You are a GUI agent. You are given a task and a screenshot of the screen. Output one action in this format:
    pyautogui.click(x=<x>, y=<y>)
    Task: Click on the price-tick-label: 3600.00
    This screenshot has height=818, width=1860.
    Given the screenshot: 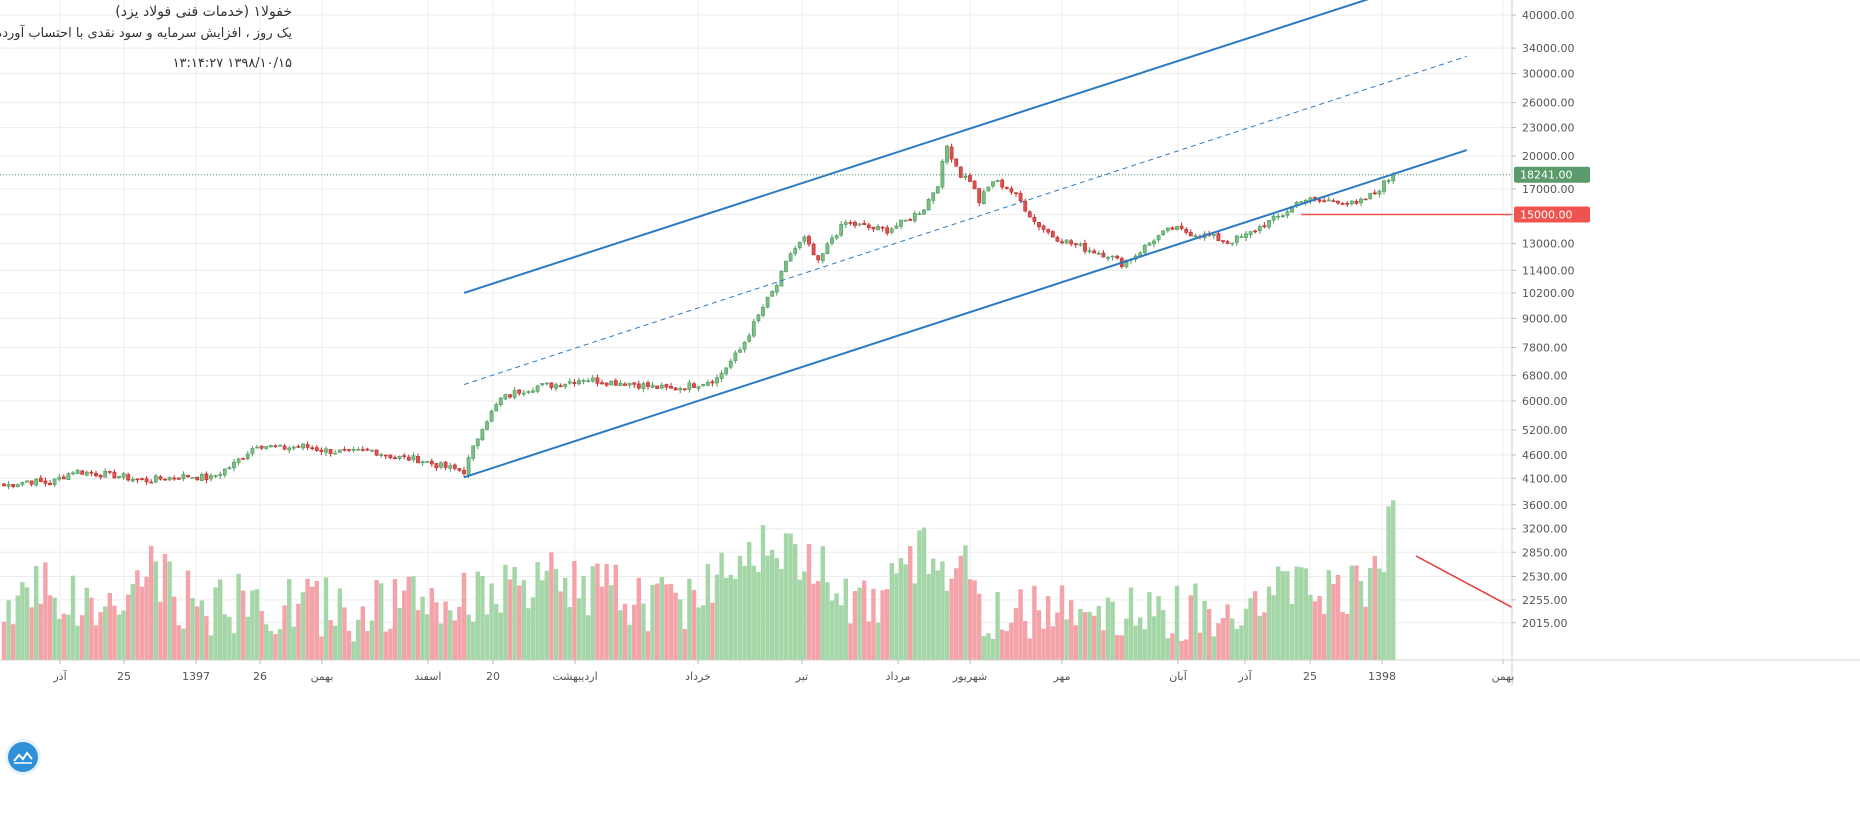 What is the action you would take?
    pyautogui.click(x=1545, y=505)
    